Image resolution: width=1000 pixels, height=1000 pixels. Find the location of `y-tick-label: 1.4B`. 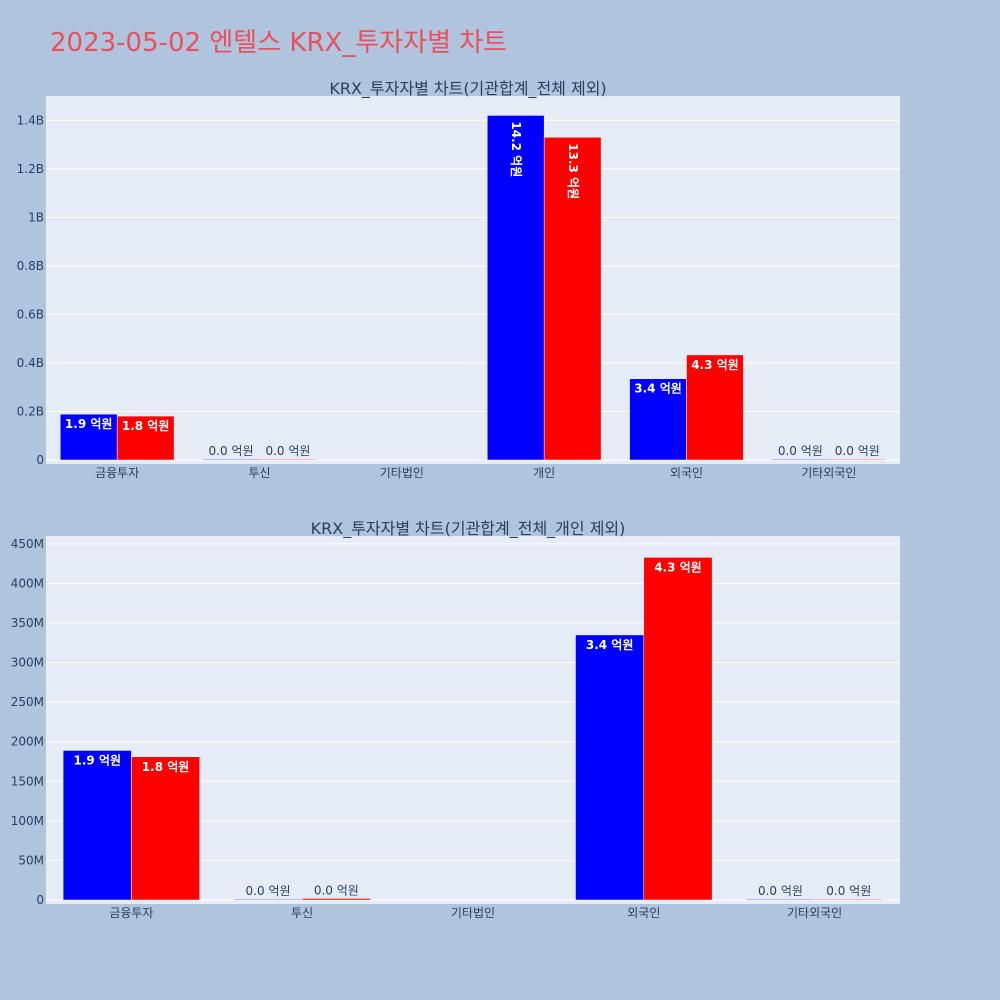

y-tick-label: 1.4B is located at coordinates (30, 120).